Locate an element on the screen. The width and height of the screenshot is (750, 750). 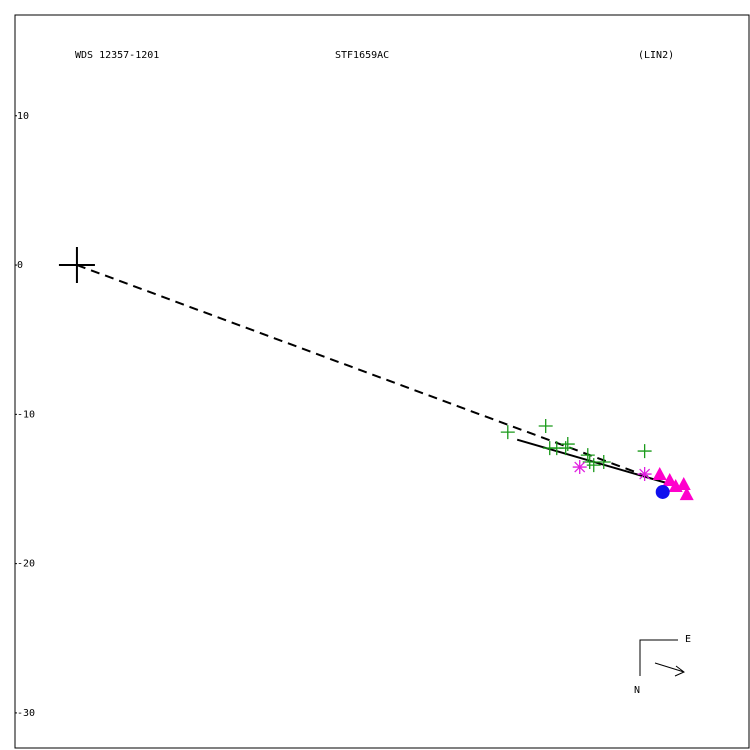
fit-line is located at coordinates (602, 464).